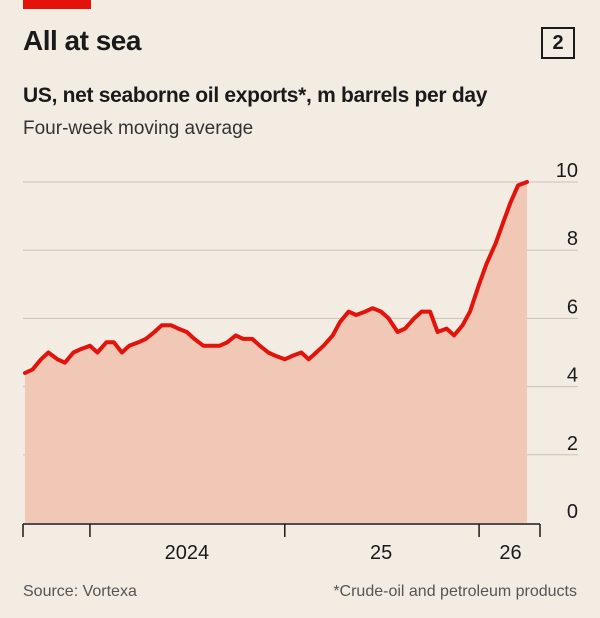  What do you see at coordinates (572, 512) in the screenshot?
I see `y-tick-label: 0` at bounding box center [572, 512].